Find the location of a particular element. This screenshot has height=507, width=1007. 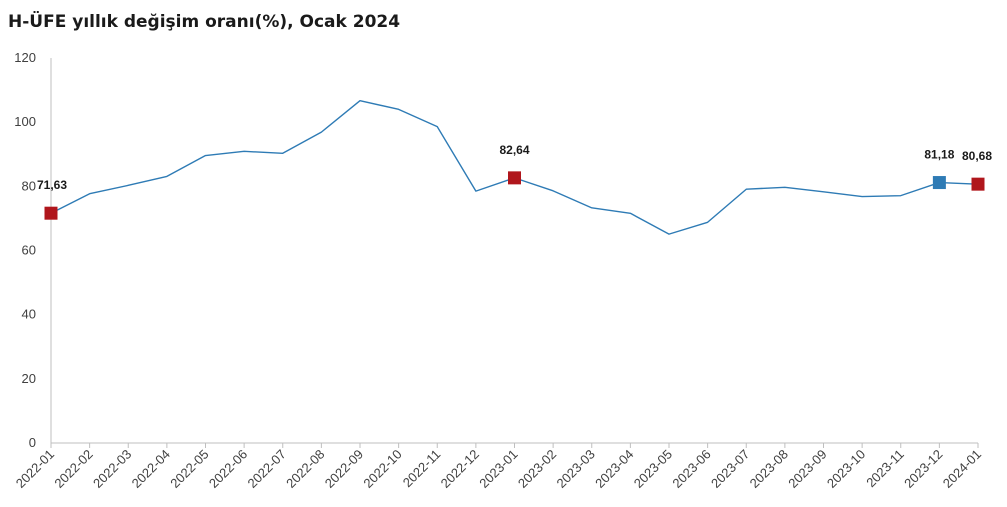

y-tick-label: 40 is located at coordinates (29, 314).